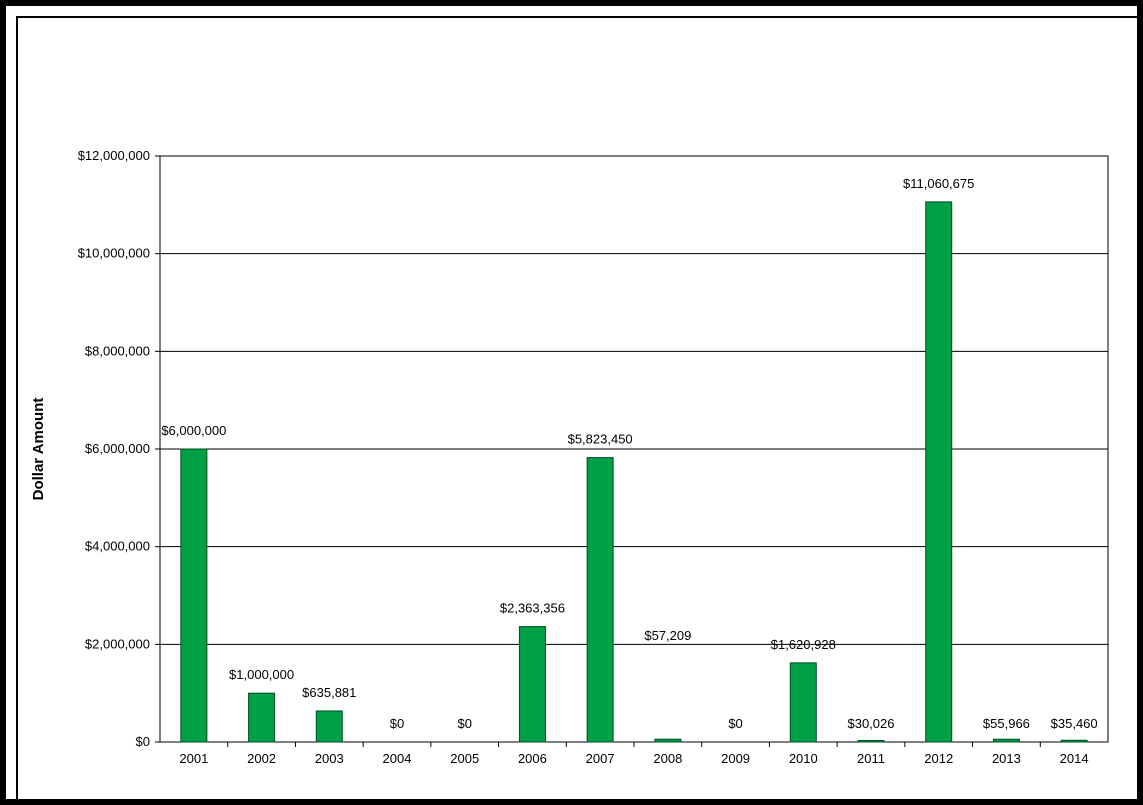 The height and width of the screenshot is (805, 1143). Describe the element at coordinates (871, 741) in the screenshot. I see `bar-2011` at that location.